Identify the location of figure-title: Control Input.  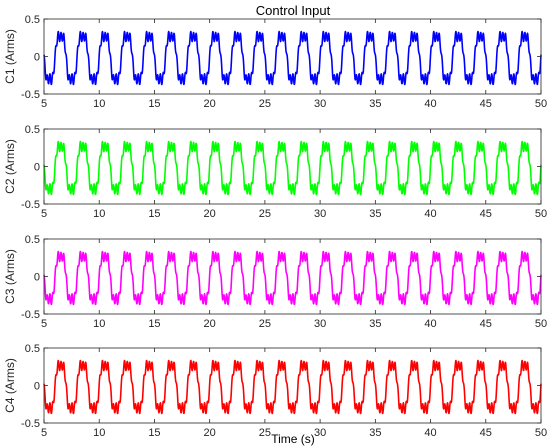
(293, 10).